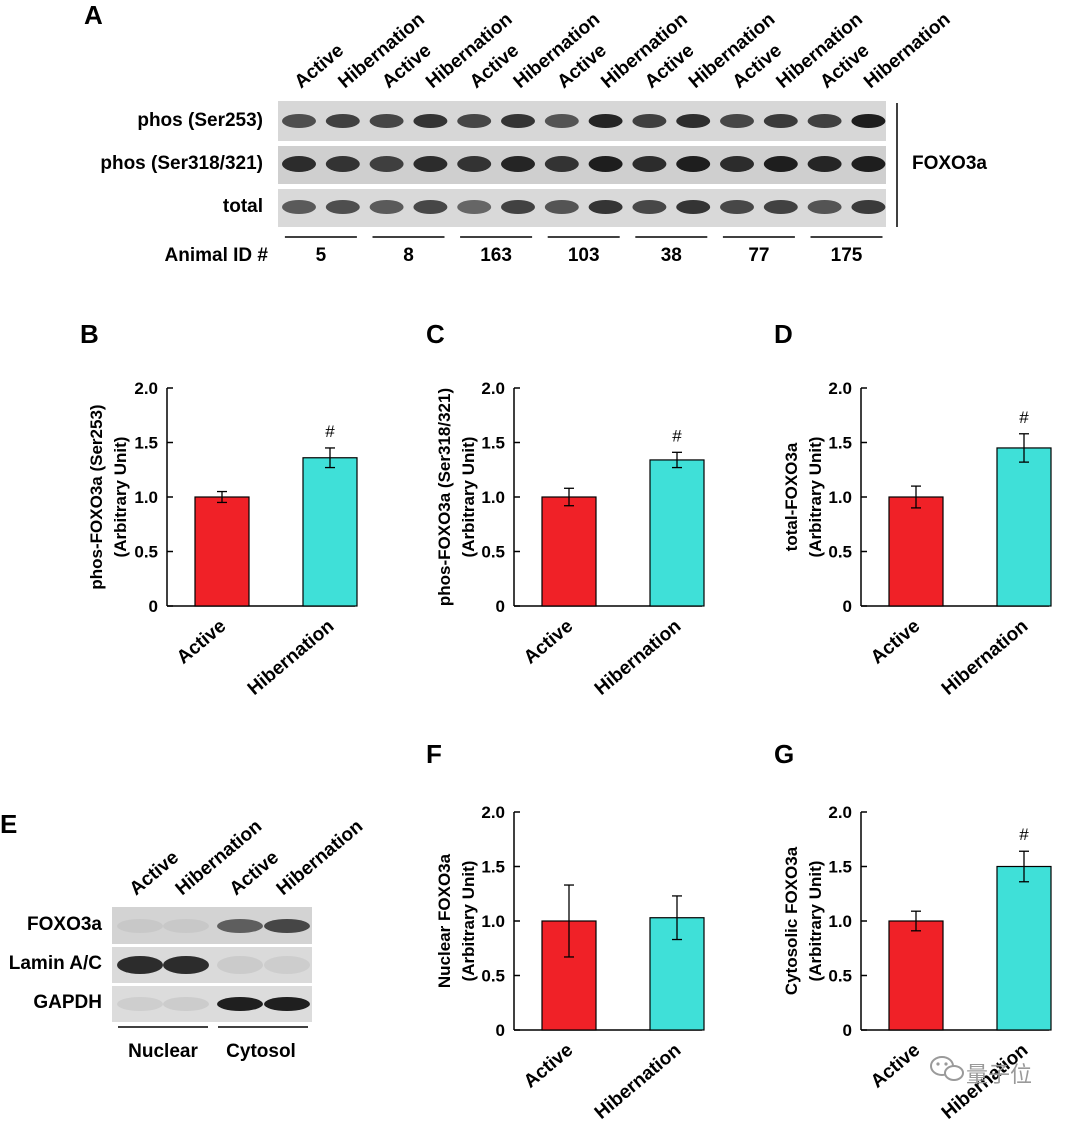 This screenshot has height=1126, width=1080. Describe the element at coordinates (444, 497) in the screenshot. I see `y-axis-label: phos-FOXO3a (Ser318/321)` at that location.